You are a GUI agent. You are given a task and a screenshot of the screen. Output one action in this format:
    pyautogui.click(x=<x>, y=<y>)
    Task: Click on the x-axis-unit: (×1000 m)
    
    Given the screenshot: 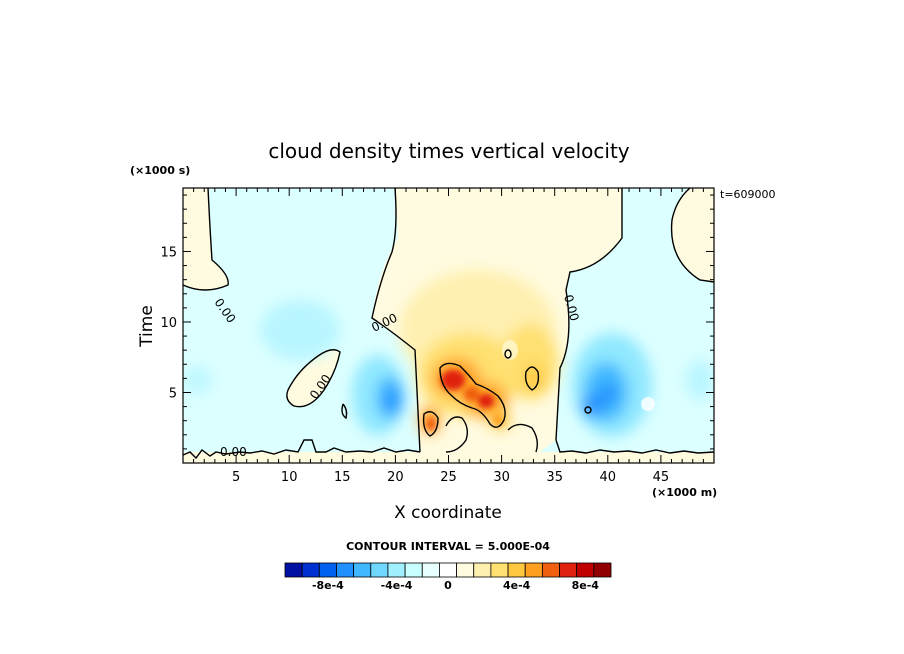 What is the action you would take?
    pyautogui.click(x=684, y=492)
    